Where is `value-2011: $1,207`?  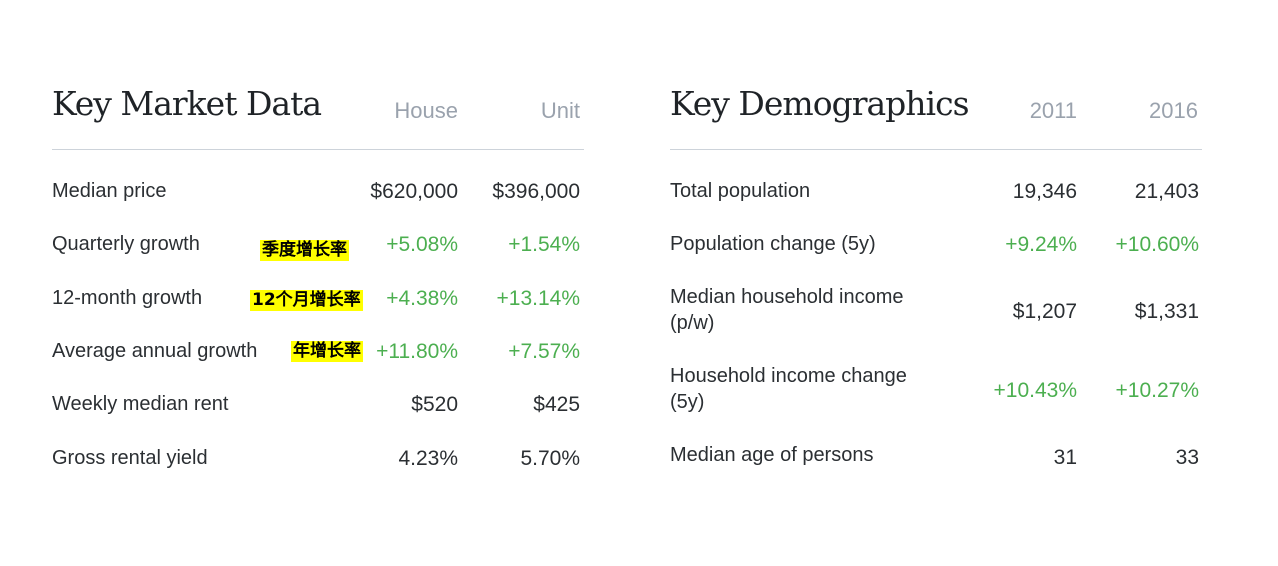
value-2011: $1,207 is located at coordinates (1044, 311).